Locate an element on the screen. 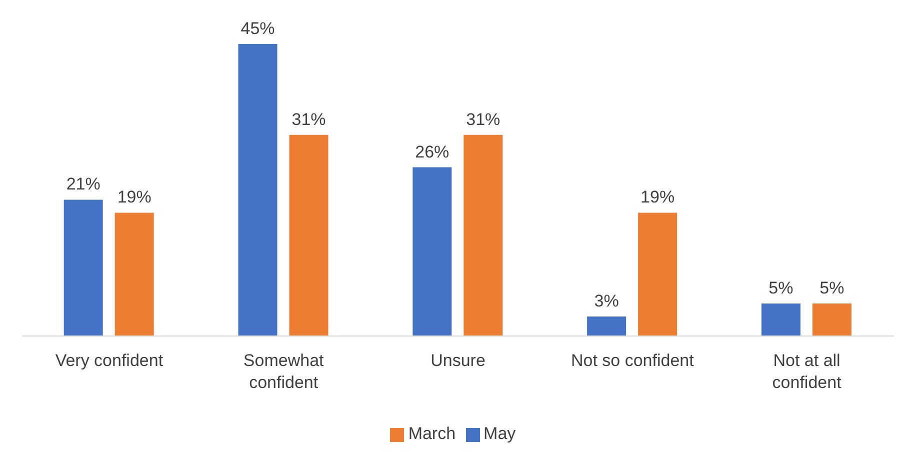  x-tick-label: Very confident is located at coordinates (109, 360).